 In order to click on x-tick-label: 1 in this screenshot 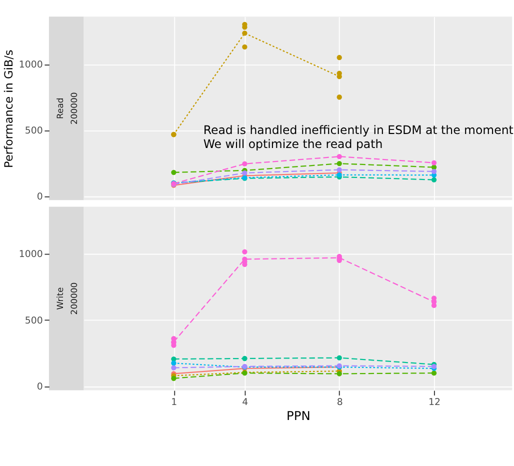, I will do `click(174, 402)`.